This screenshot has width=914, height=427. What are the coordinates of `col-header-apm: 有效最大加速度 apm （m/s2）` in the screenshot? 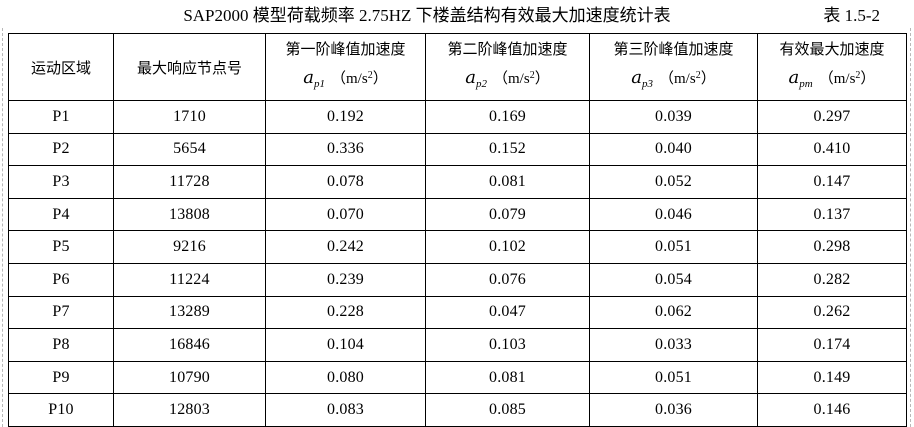 It's located at (832, 67).